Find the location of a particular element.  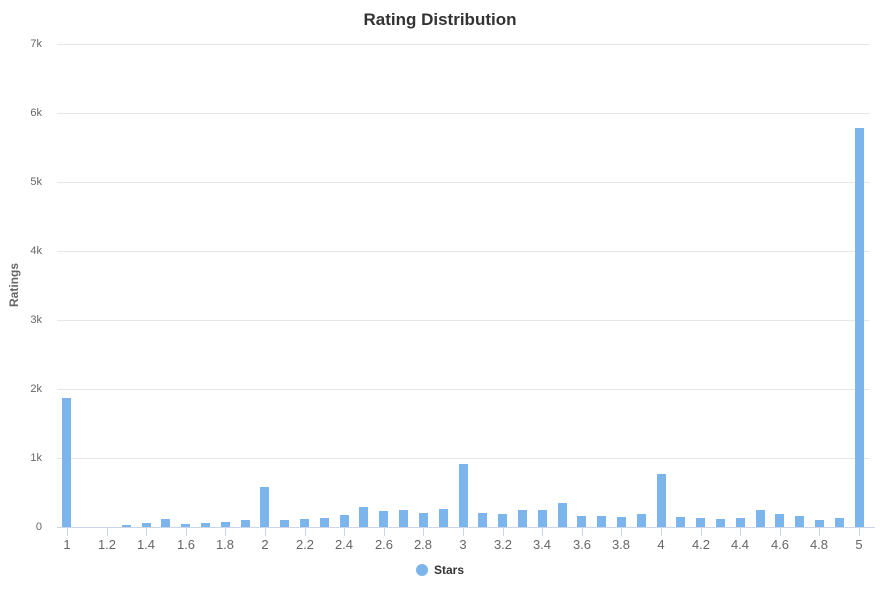

x-axis-tick-label: 1 is located at coordinates (67, 544).